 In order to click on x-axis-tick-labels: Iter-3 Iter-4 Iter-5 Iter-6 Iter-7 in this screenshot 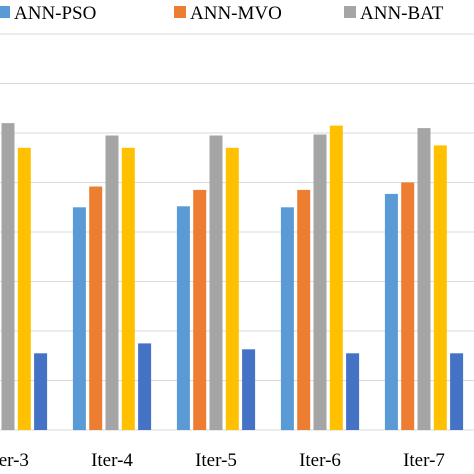, I will do `click(222, 460)`.